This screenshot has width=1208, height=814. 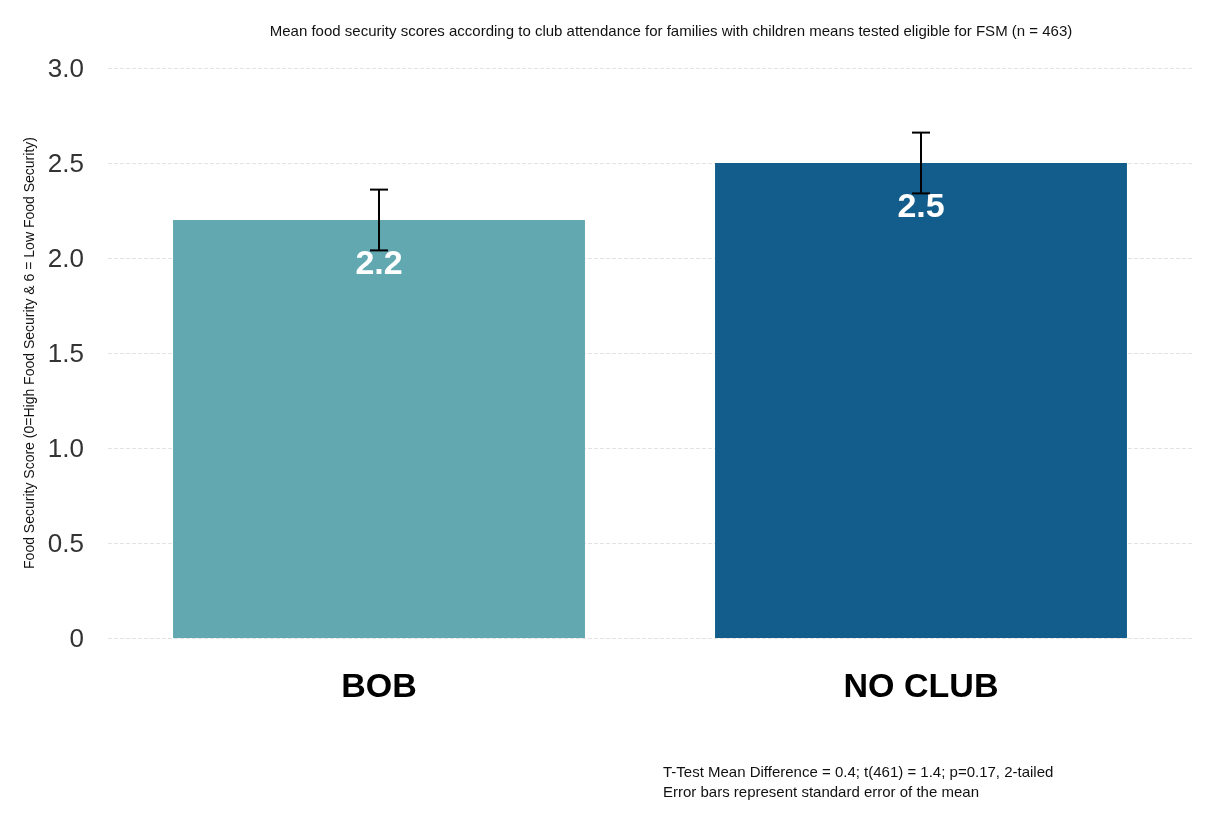 I want to click on x-tick-label: NO CLUB, so click(x=921, y=685).